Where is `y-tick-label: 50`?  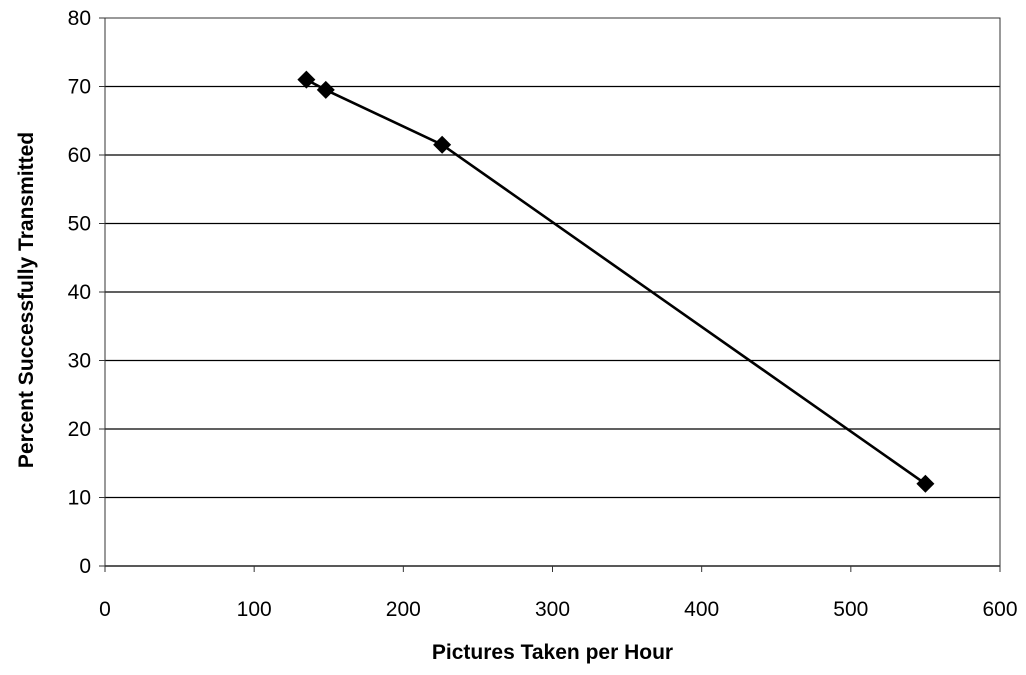
y-tick-label: 50 is located at coordinates (79, 224).